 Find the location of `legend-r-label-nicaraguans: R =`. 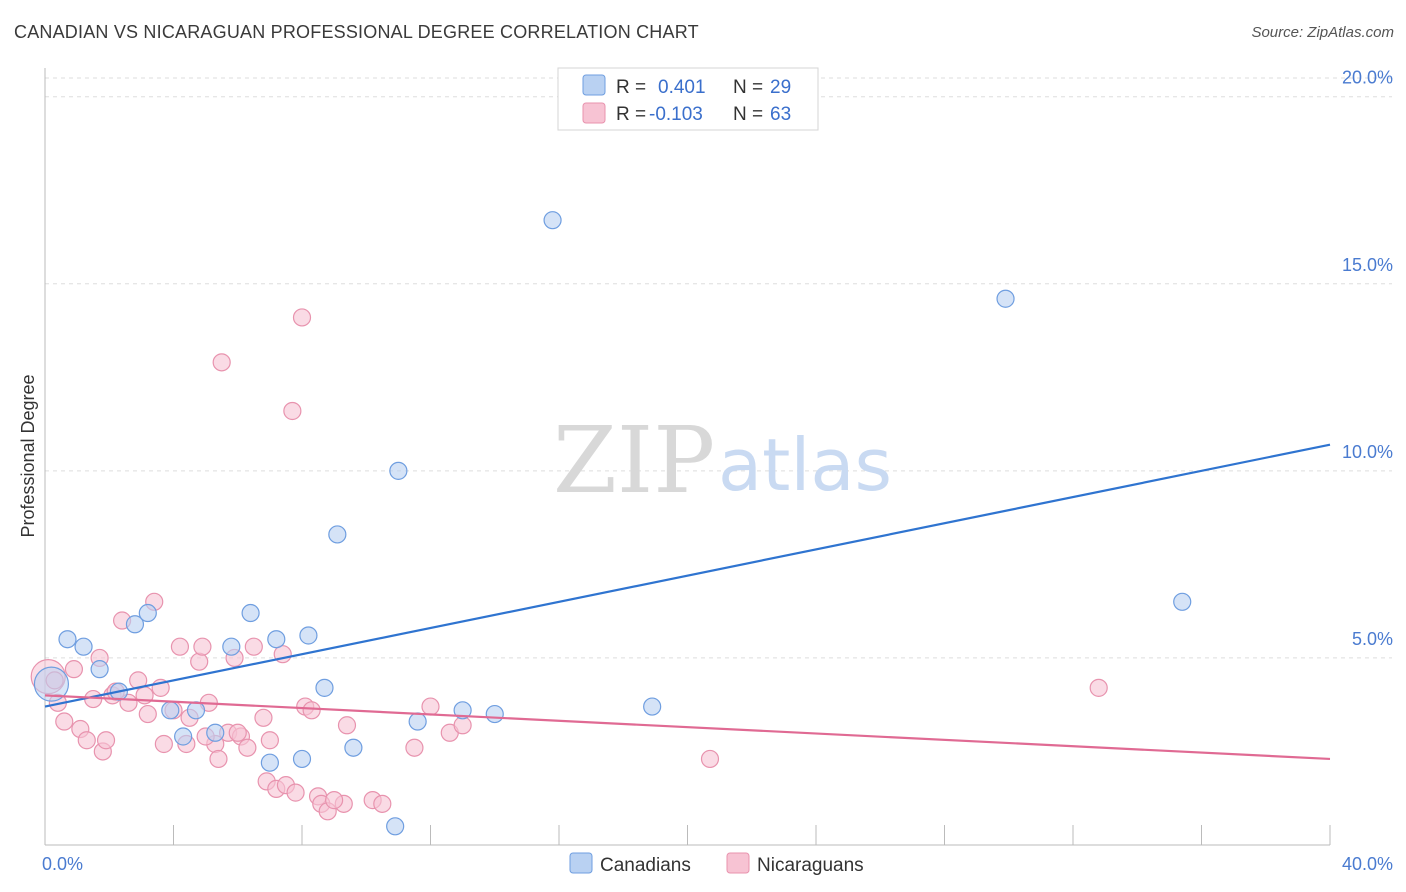

legend-r-label-nicaraguans: R = is located at coordinates (631, 114).